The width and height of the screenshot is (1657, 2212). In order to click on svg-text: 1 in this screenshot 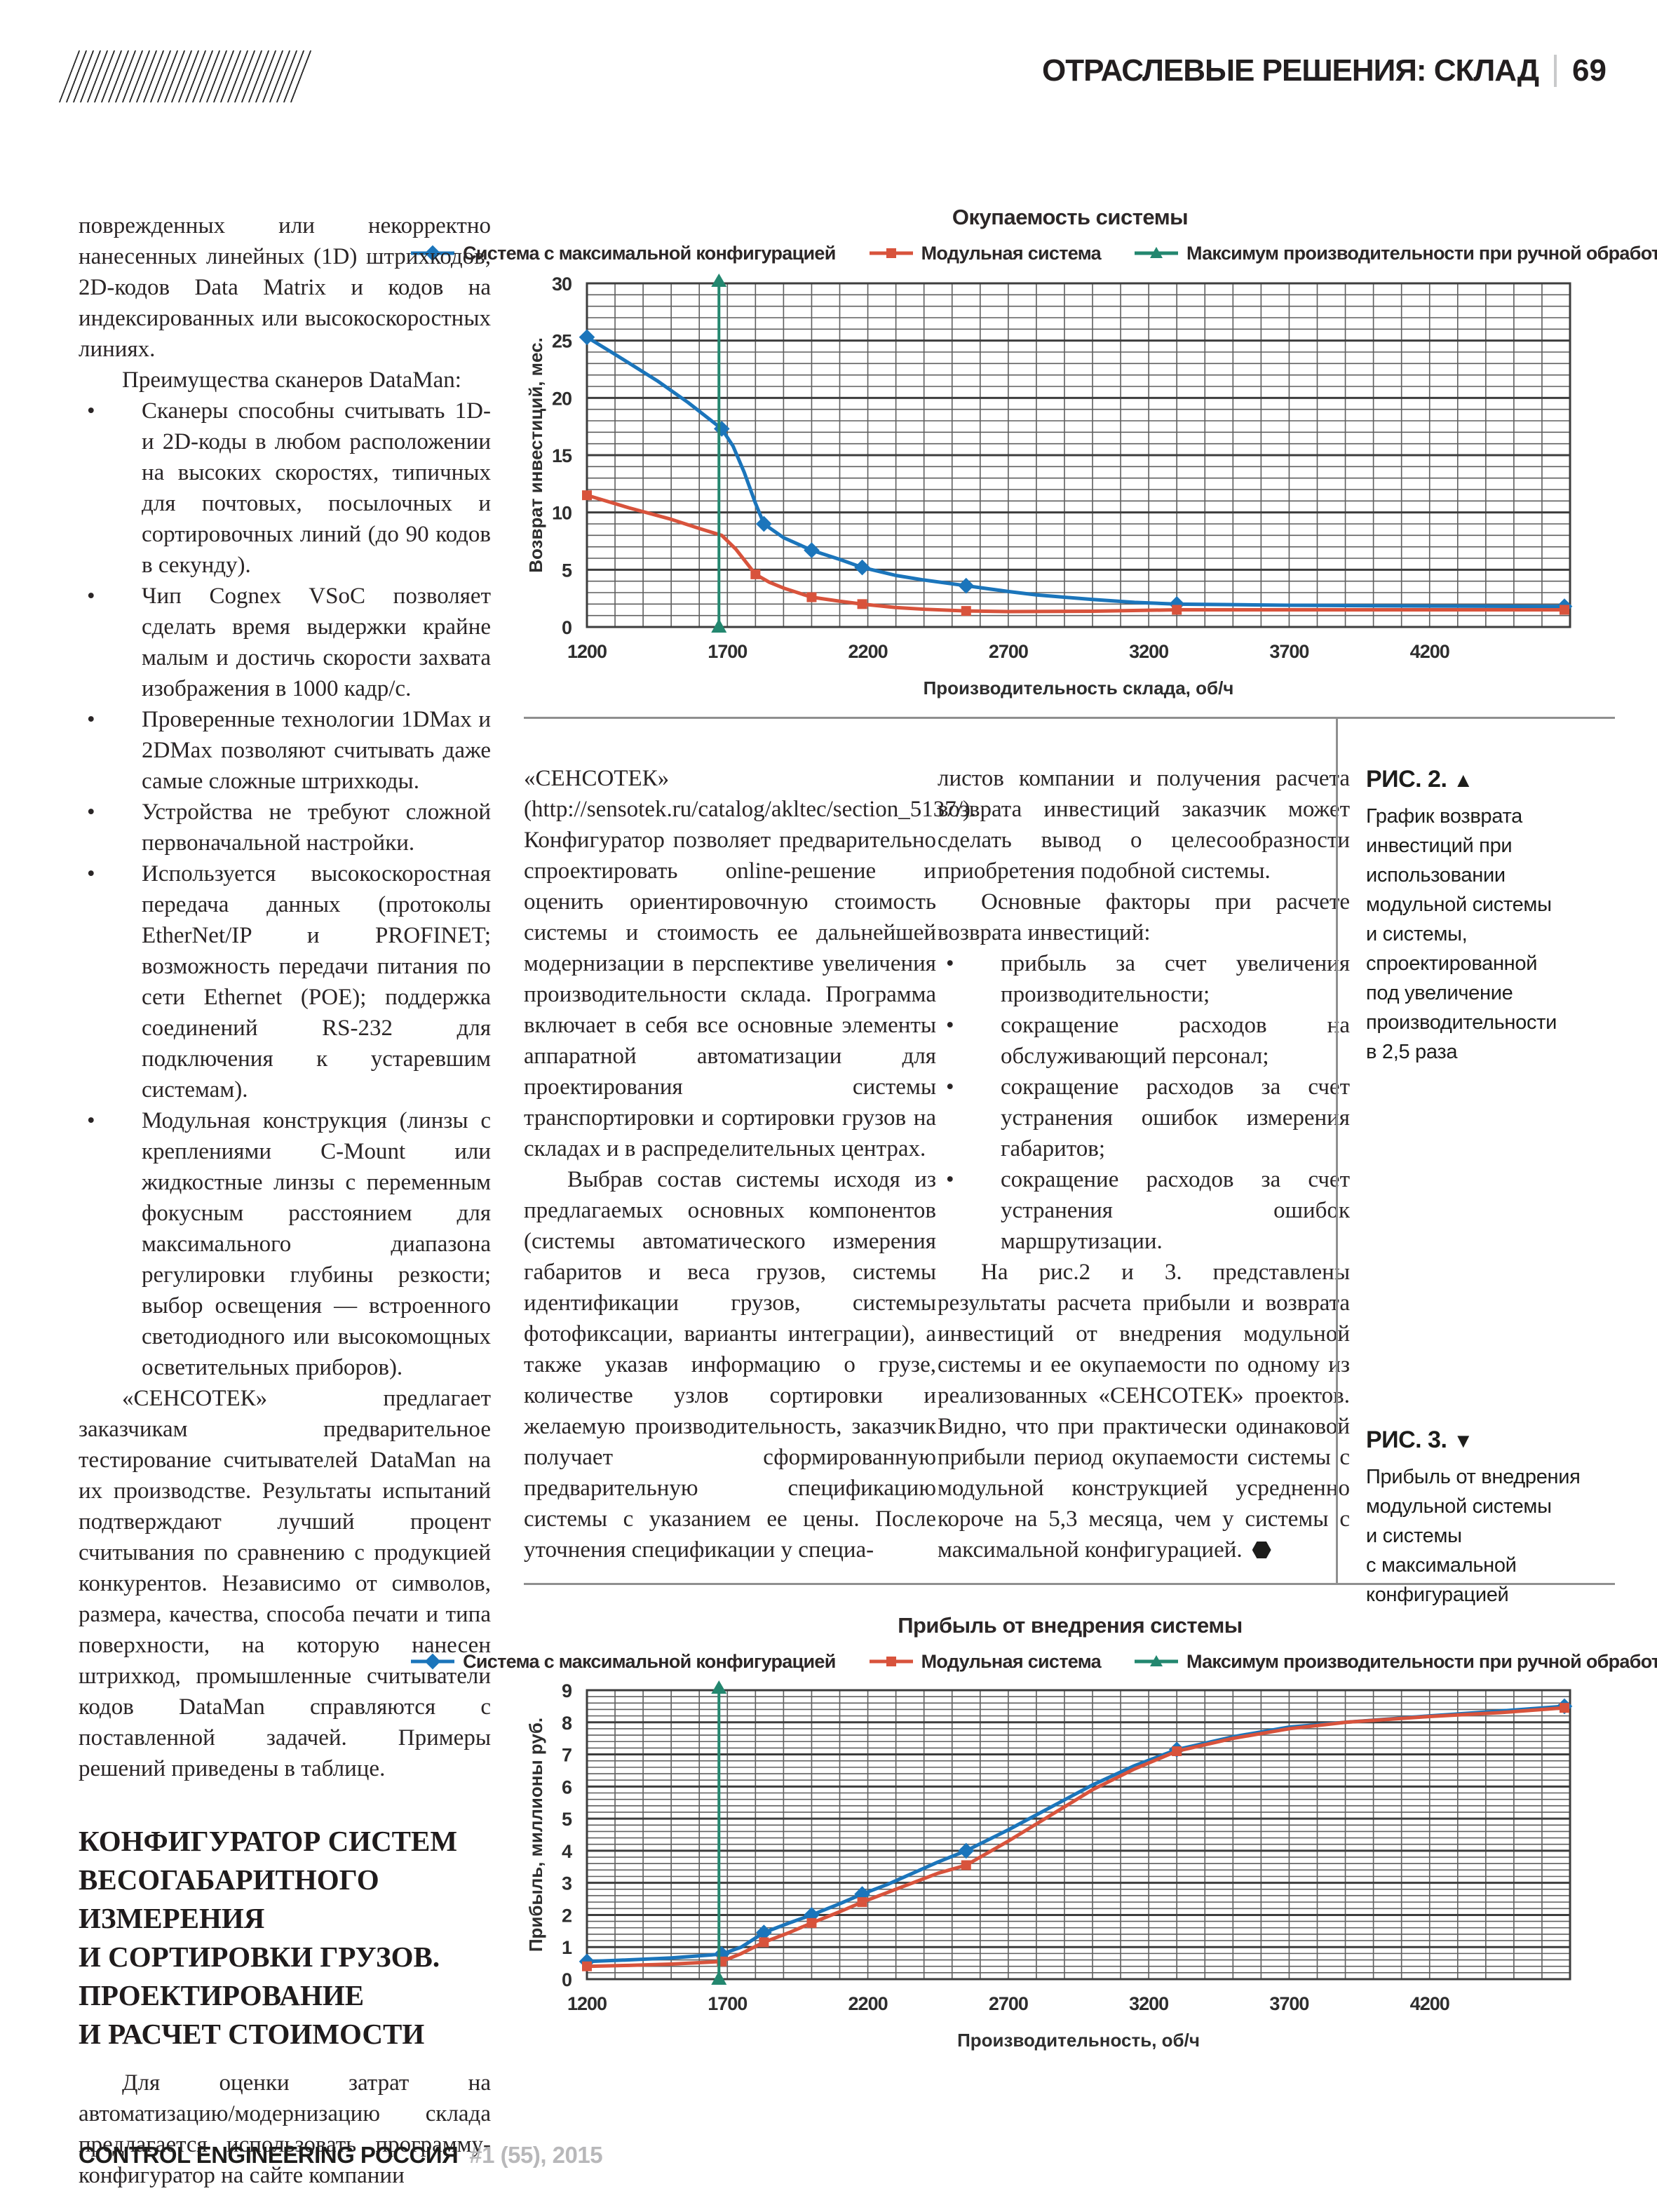, I will do `click(567, 1948)`.